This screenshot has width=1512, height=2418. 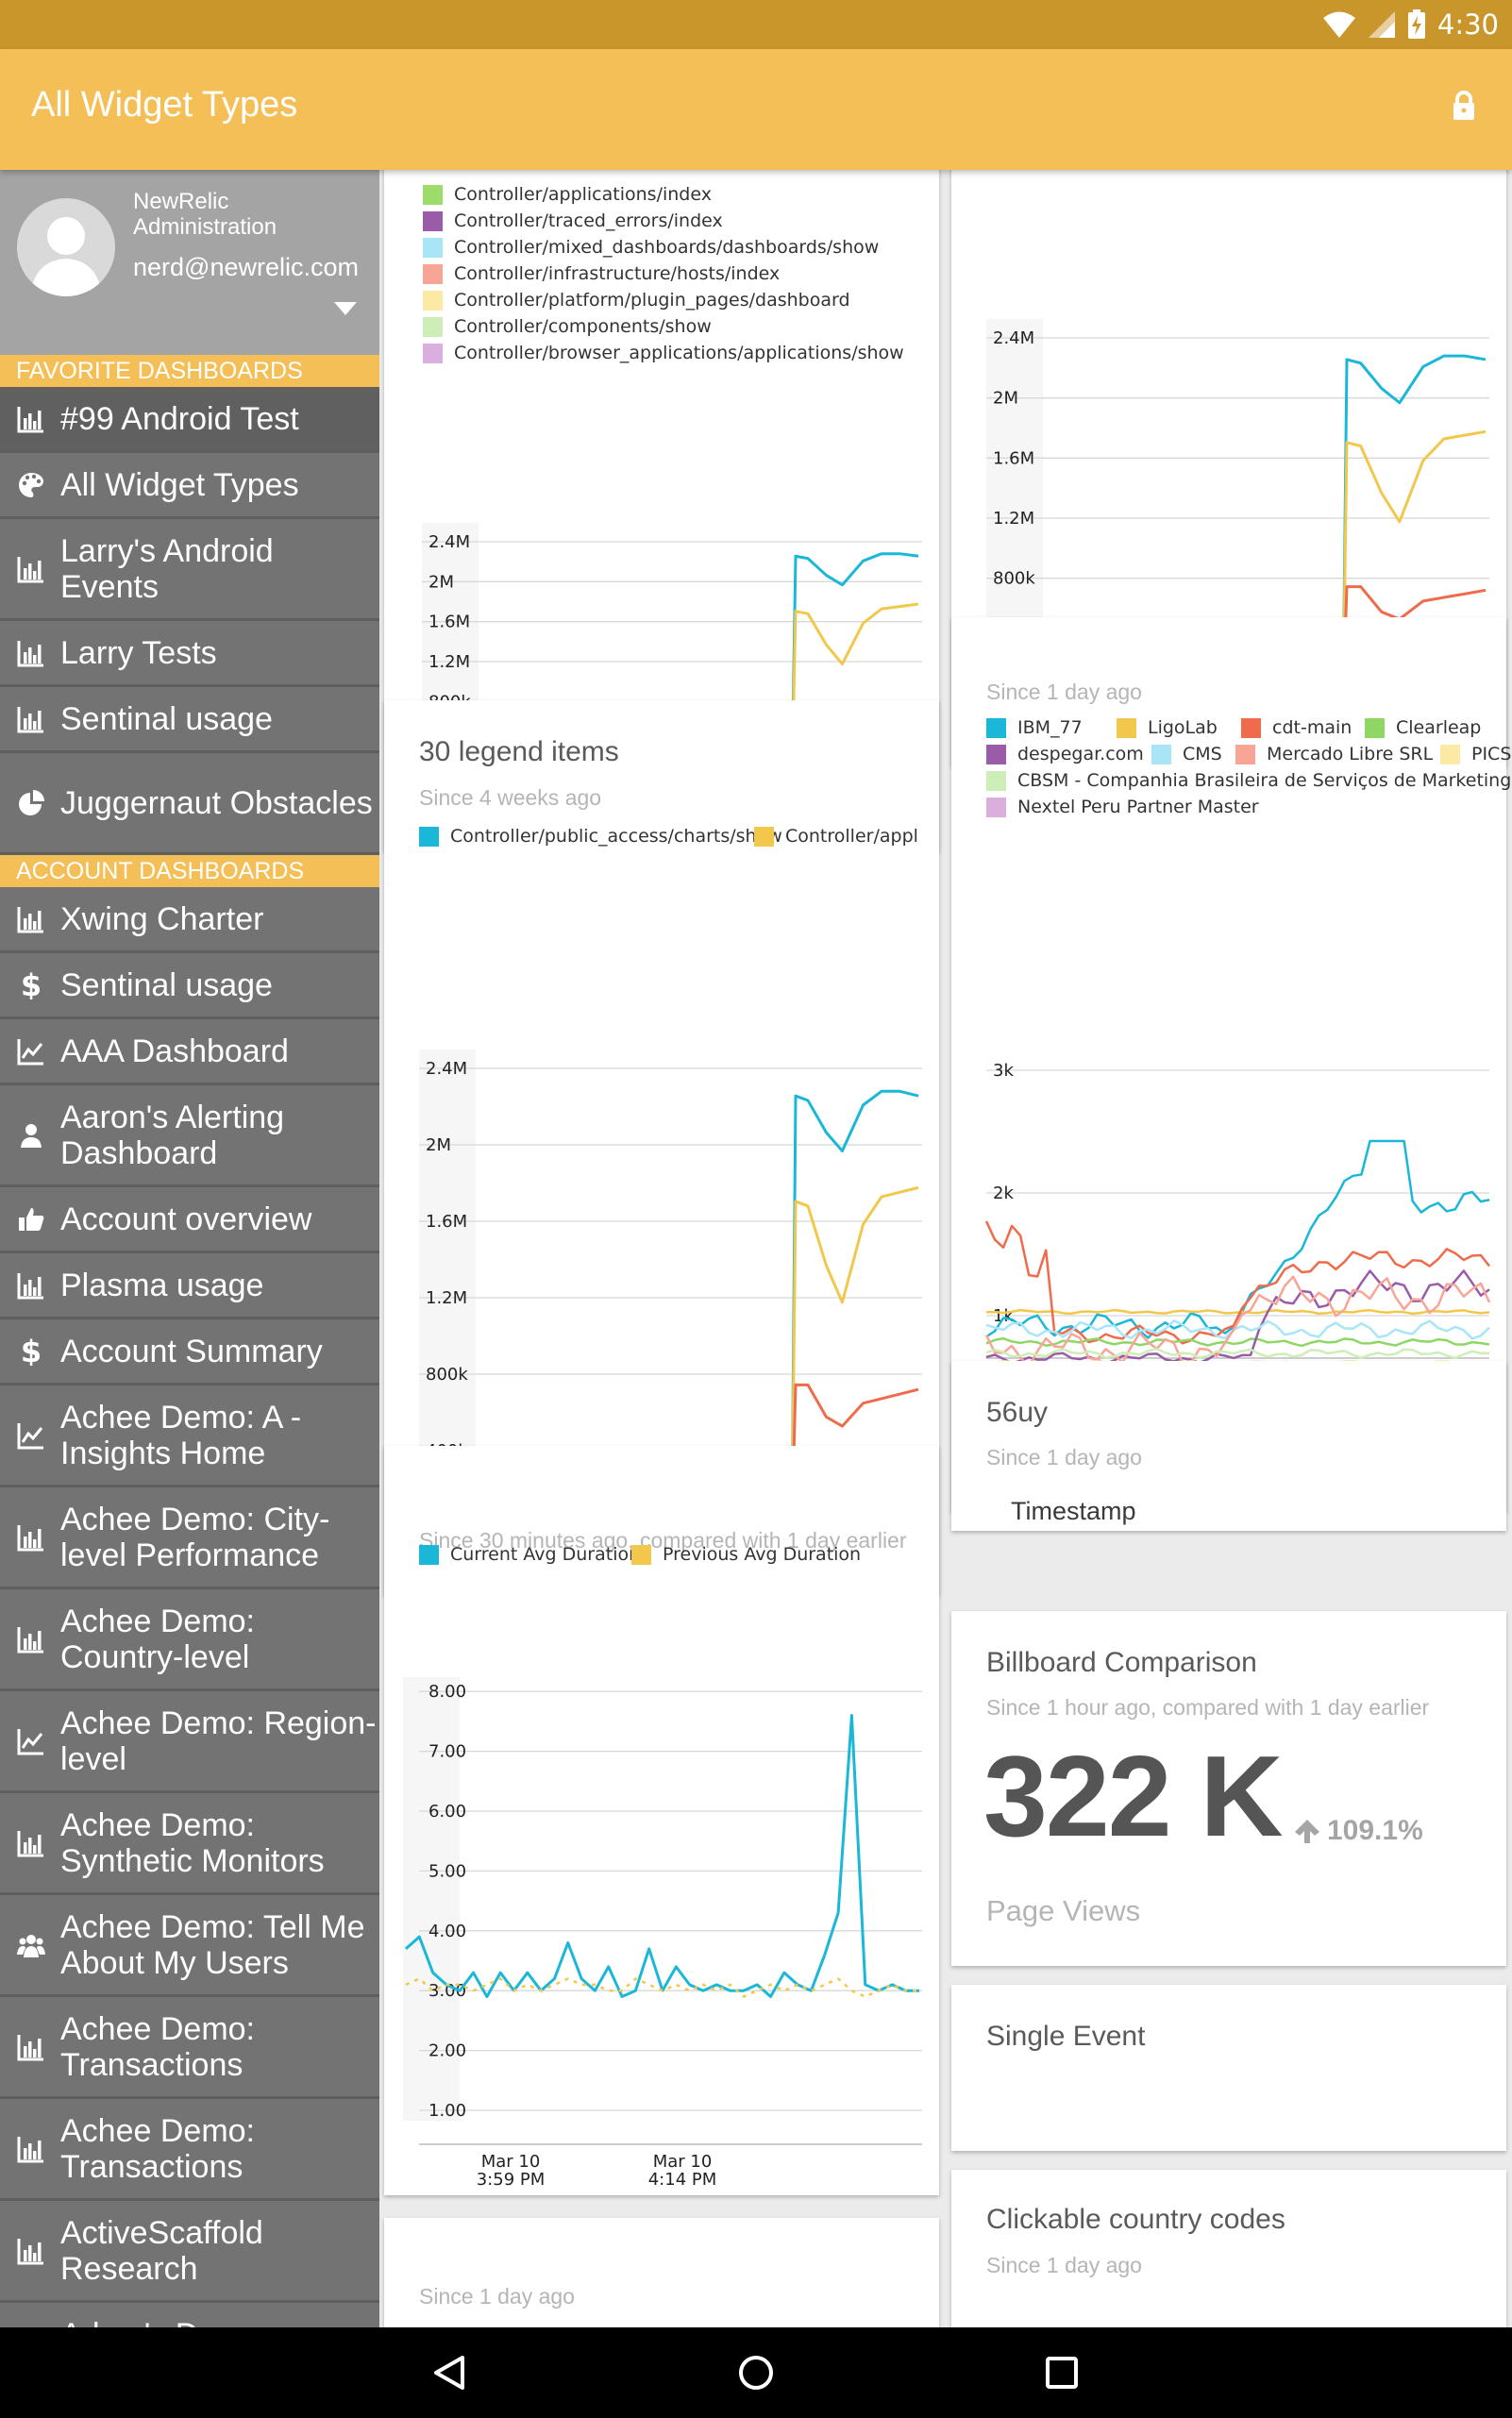 What do you see at coordinates (1296, 727) in the screenshot?
I see `legend-item: cdt-main` at bounding box center [1296, 727].